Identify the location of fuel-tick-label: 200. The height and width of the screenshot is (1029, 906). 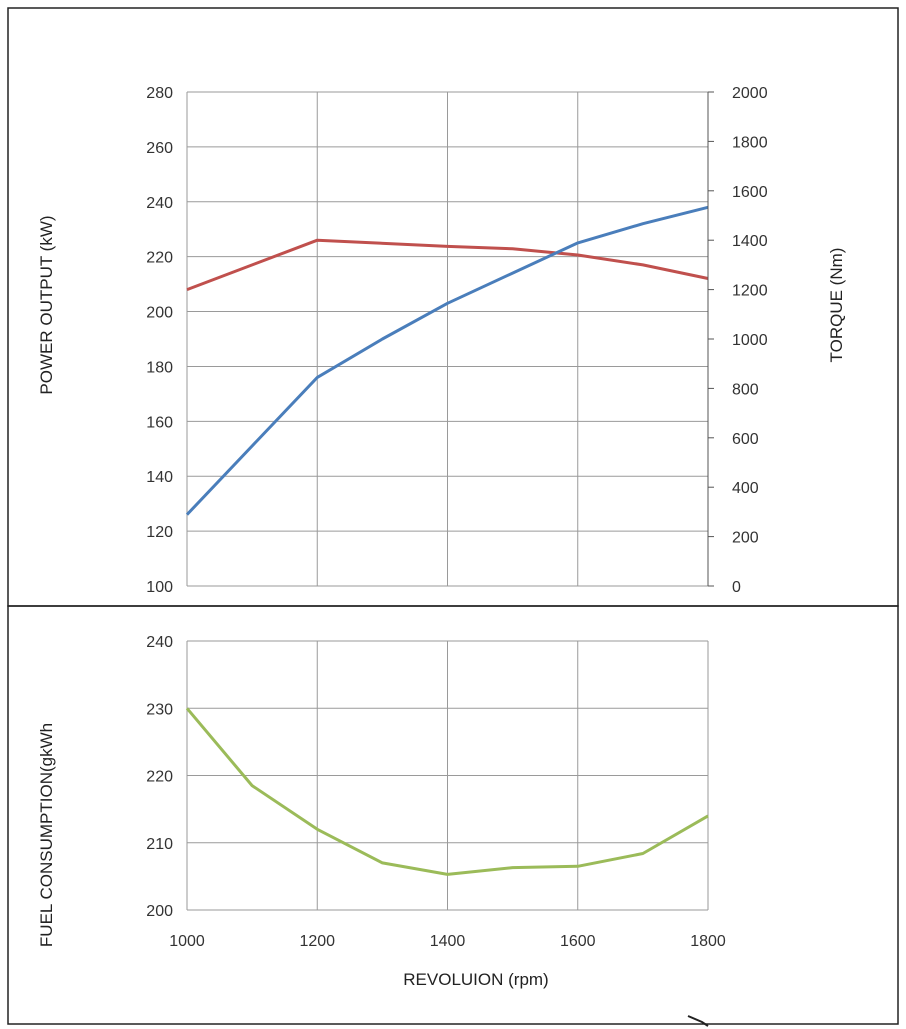
(159, 911).